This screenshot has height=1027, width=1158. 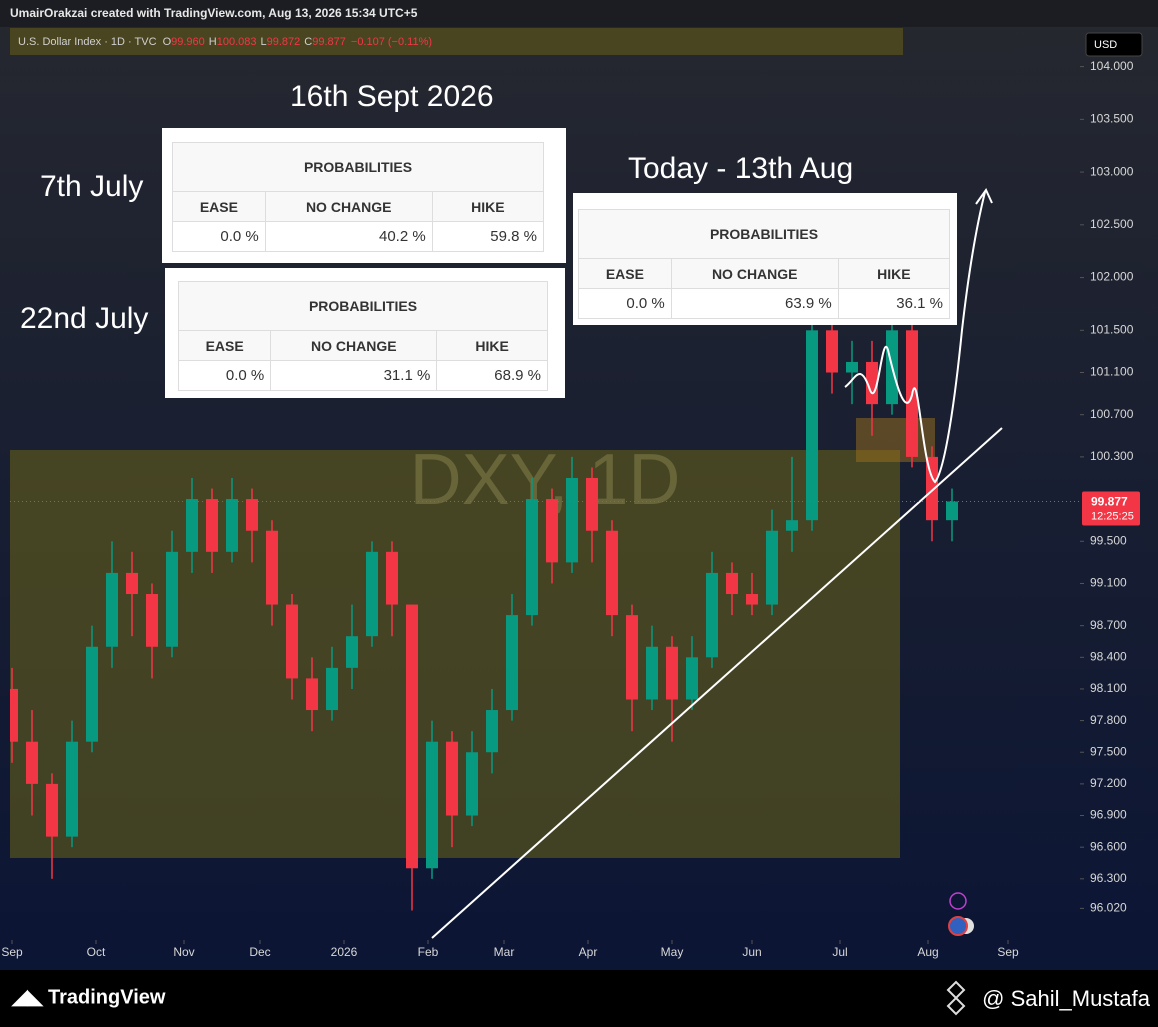 What do you see at coordinates (764, 303) in the screenshot?
I see `row: 0.0 % 63.9 % 36.1 %` at bounding box center [764, 303].